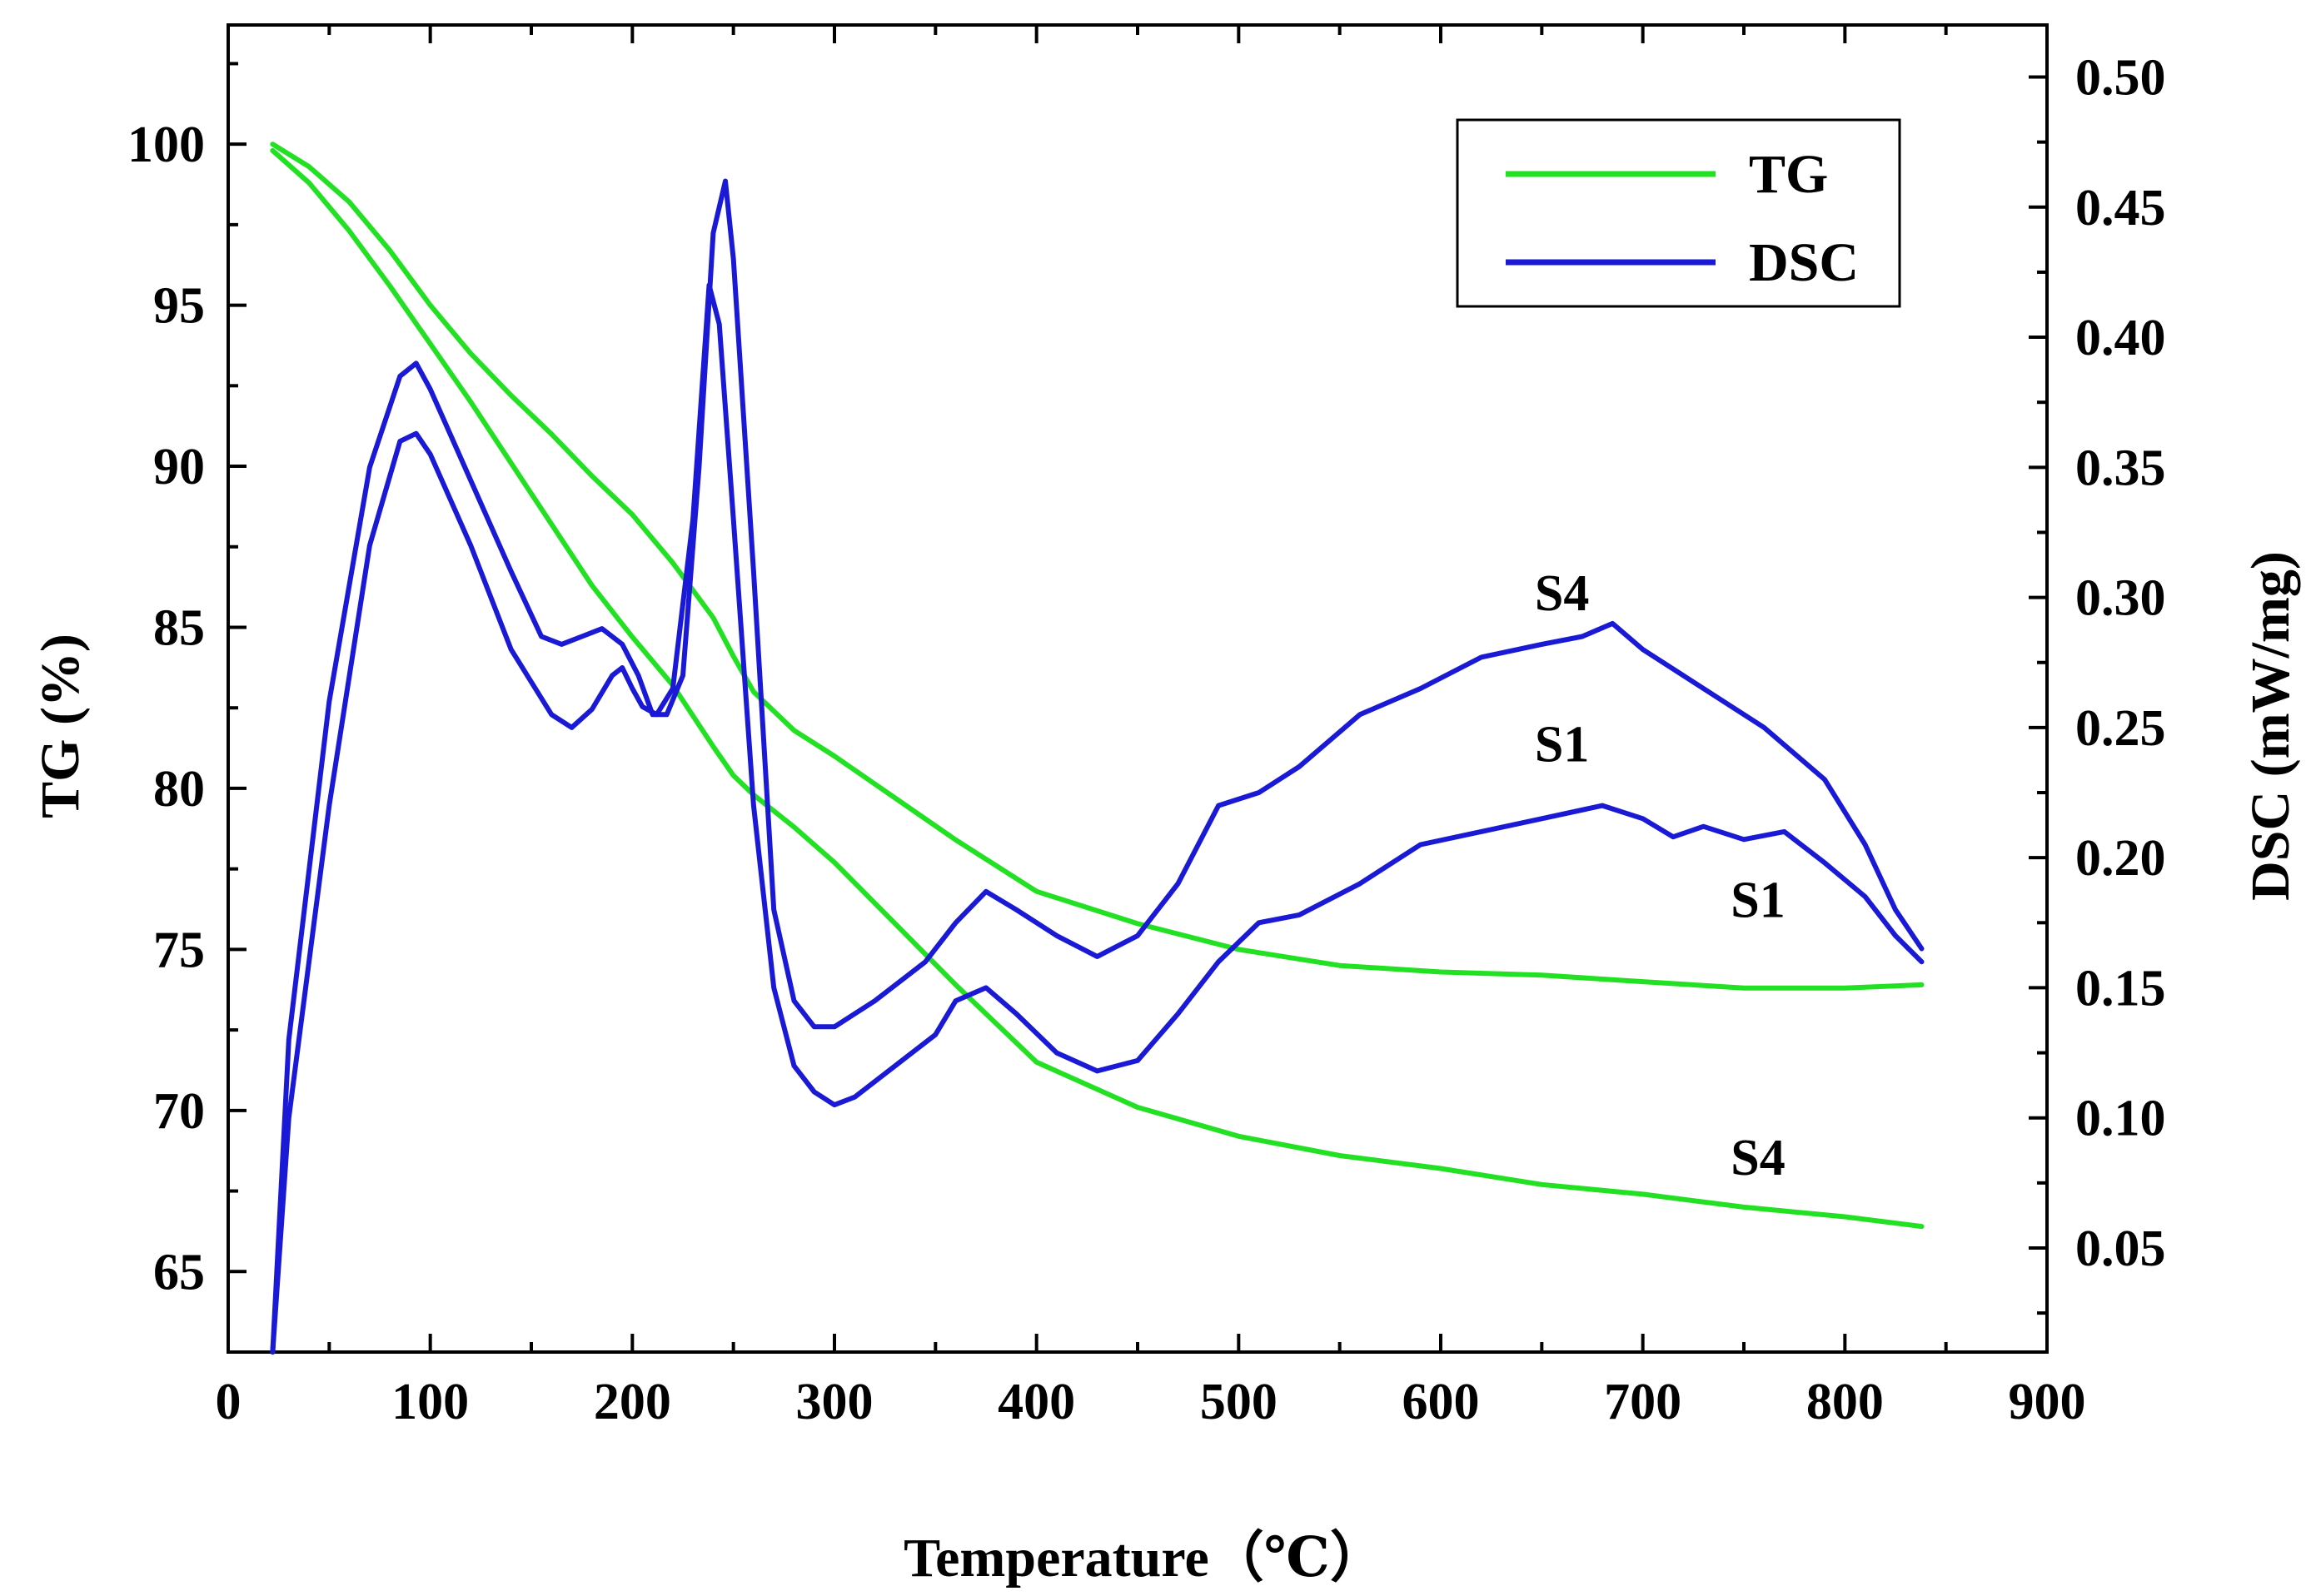 The height and width of the screenshot is (1596, 2311). Describe the element at coordinates (179, 467) in the screenshot. I see `y-left-tick-label: 90` at that location.